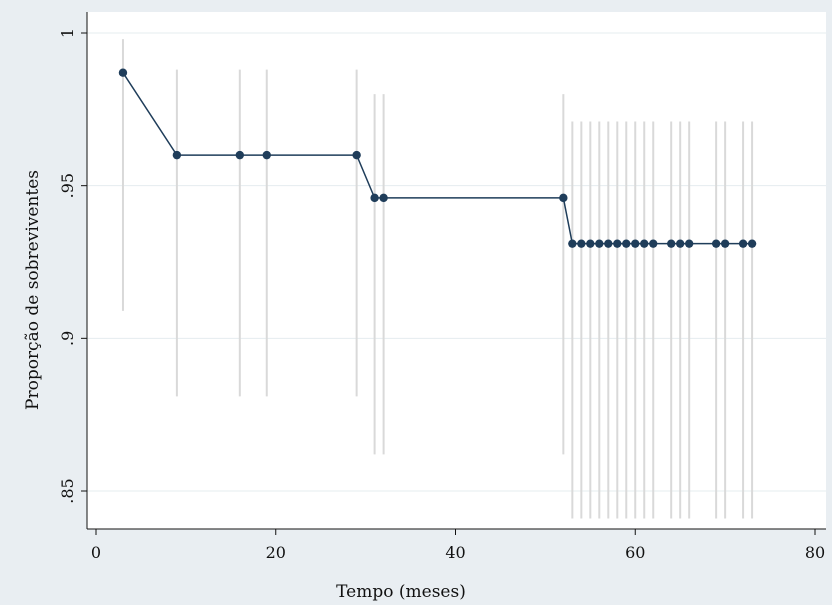  I want to click on y-axis-ticks: .85 .9 .95 1, so click(72, 266).